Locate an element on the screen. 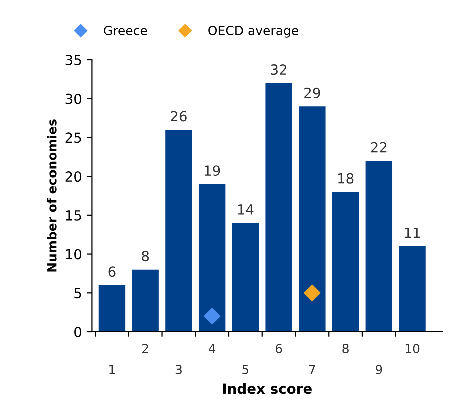 Image resolution: width=461 pixels, height=400 pixels. data-label: 11 is located at coordinates (412, 233).